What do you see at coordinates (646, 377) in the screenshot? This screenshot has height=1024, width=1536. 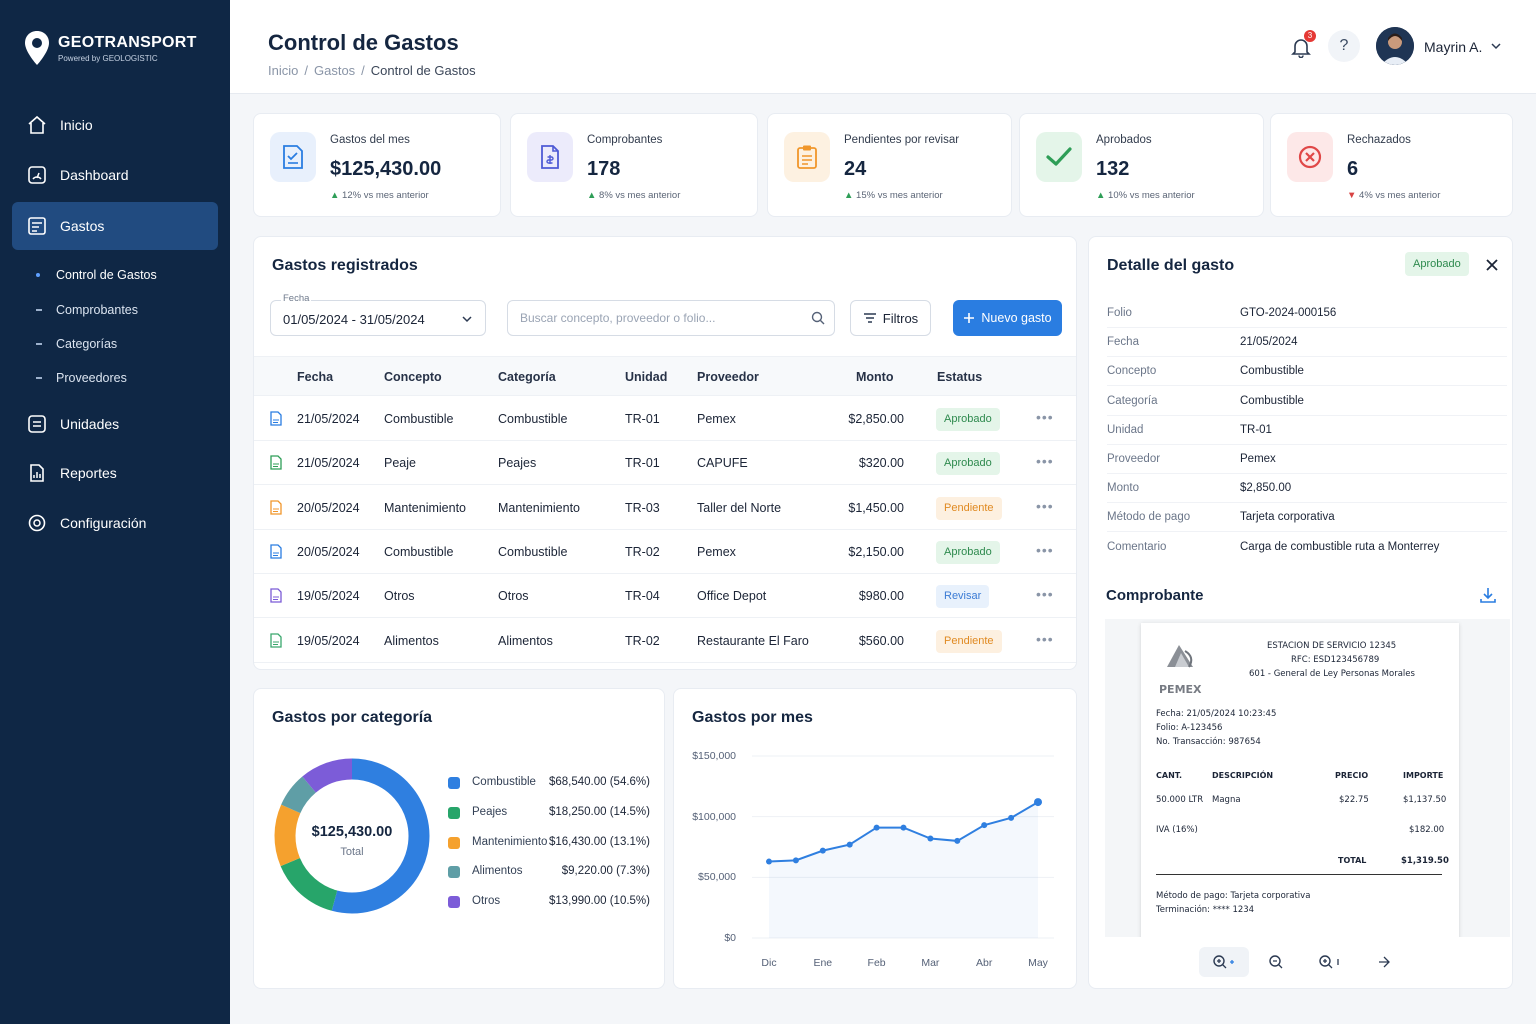 I see `column-header-unidad: Unidad` at bounding box center [646, 377].